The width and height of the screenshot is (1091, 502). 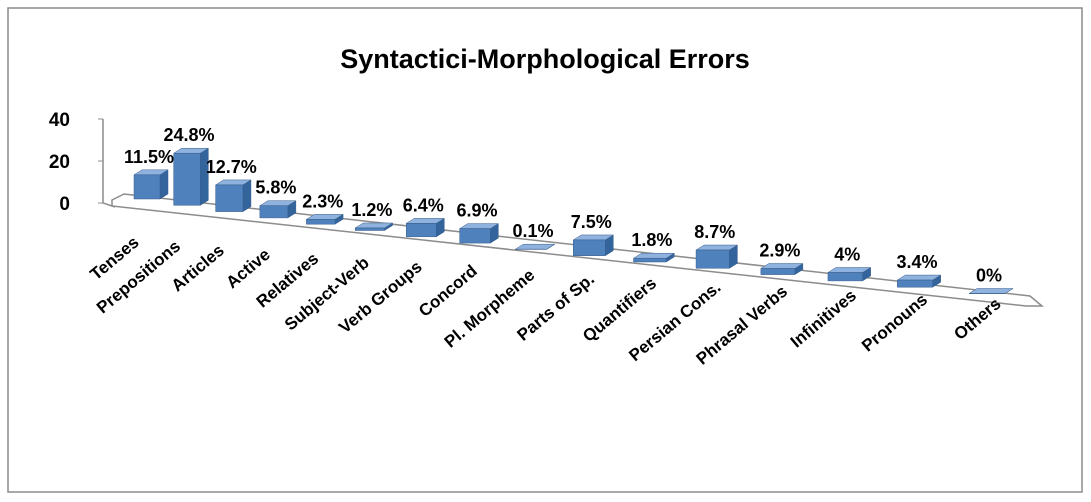 I want to click on data-label: 6.9%, so click(x=476, y=211).